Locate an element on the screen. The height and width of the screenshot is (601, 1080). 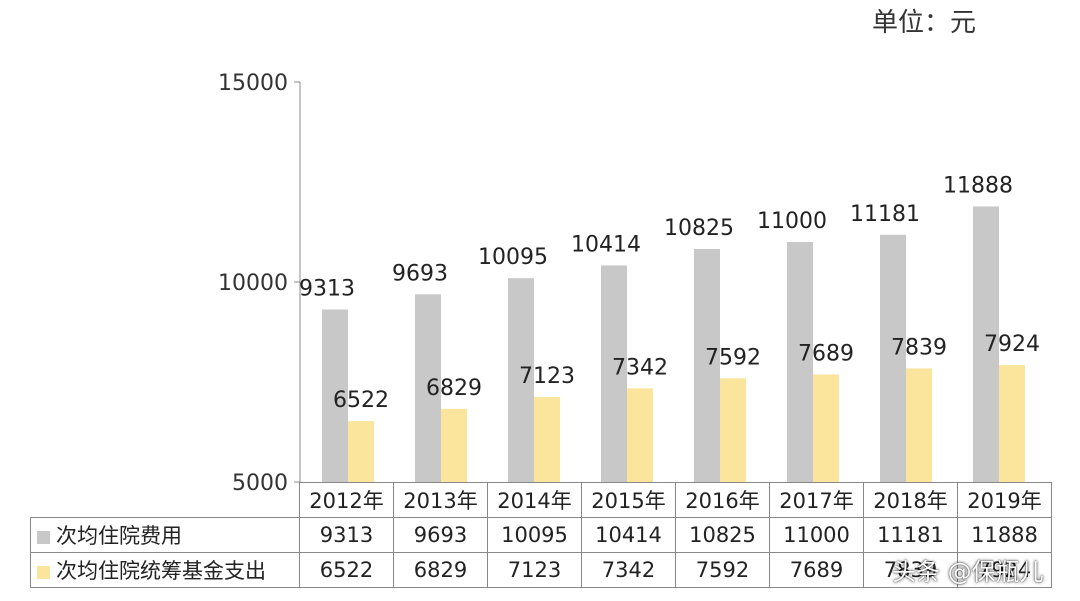
data-label: 10414 is located at coordinates (606, 244).